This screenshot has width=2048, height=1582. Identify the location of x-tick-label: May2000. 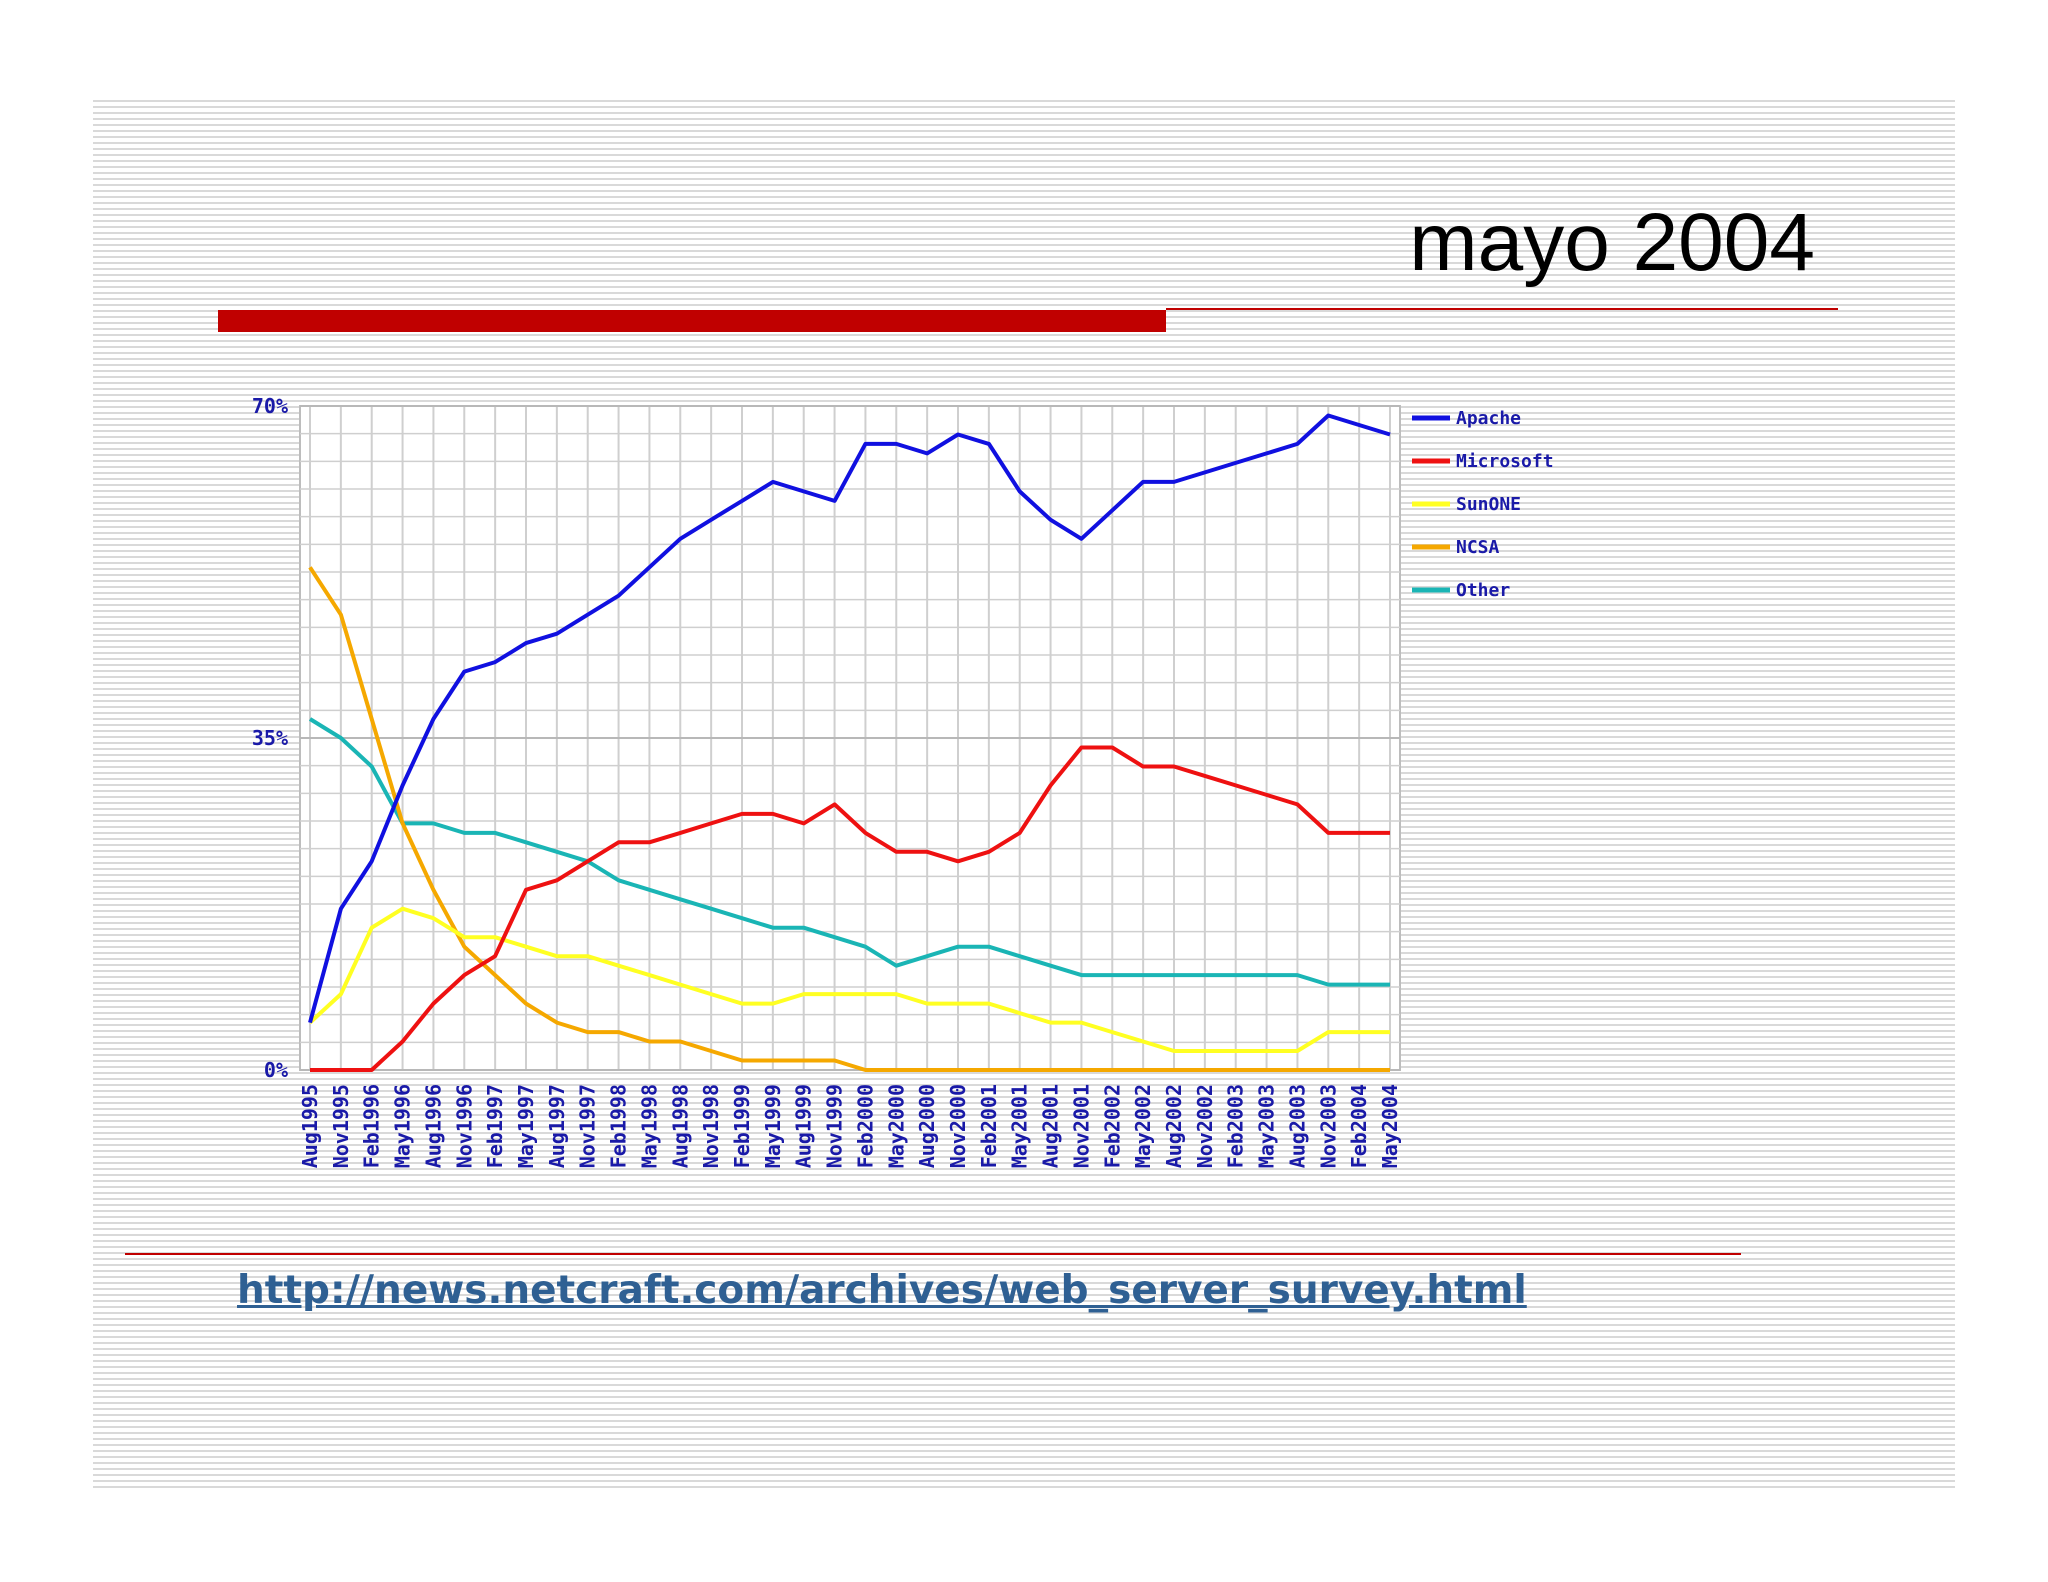
(896, 1126).